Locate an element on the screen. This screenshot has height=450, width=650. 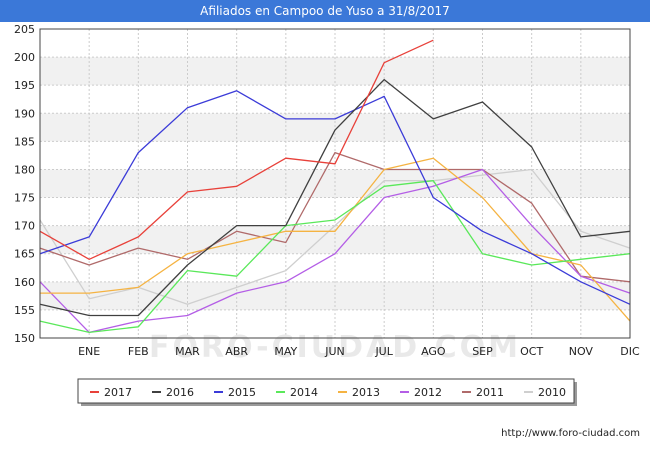
y-tick-label: 155 is located at coordinates (24, 310).